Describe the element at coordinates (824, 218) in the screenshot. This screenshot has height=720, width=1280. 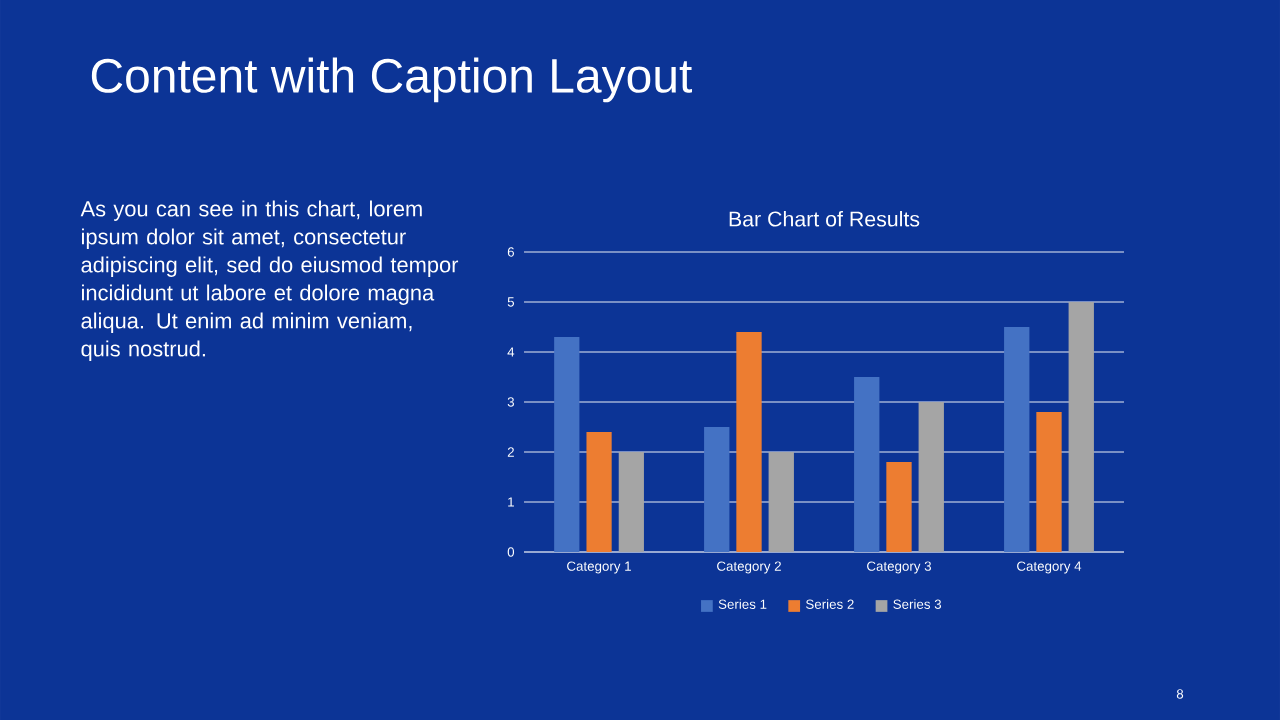
I see `chart-title: Bar Chart of Results` at that location.